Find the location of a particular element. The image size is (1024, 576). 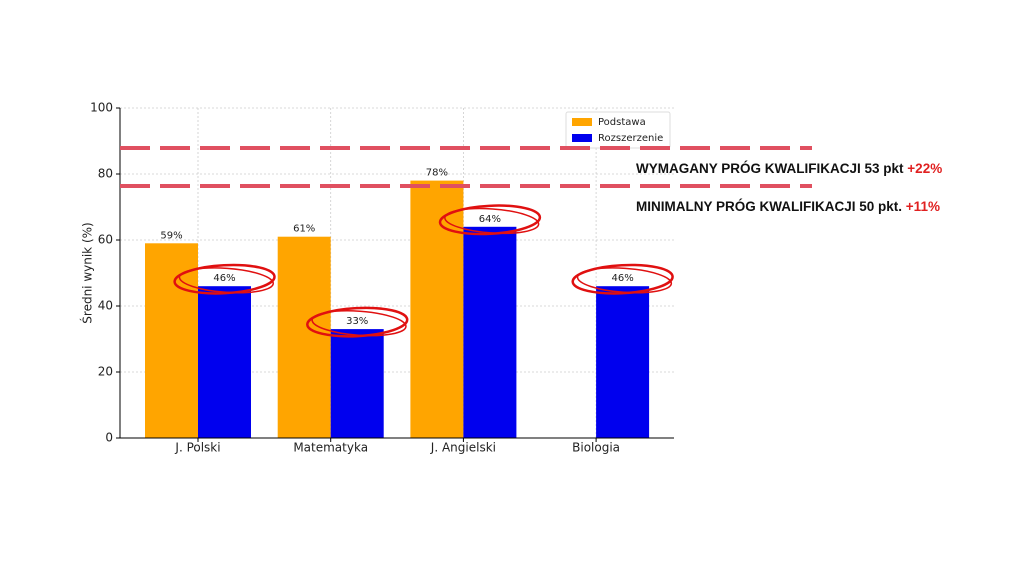

value-label: 61% is located at coordinates (304, 229).